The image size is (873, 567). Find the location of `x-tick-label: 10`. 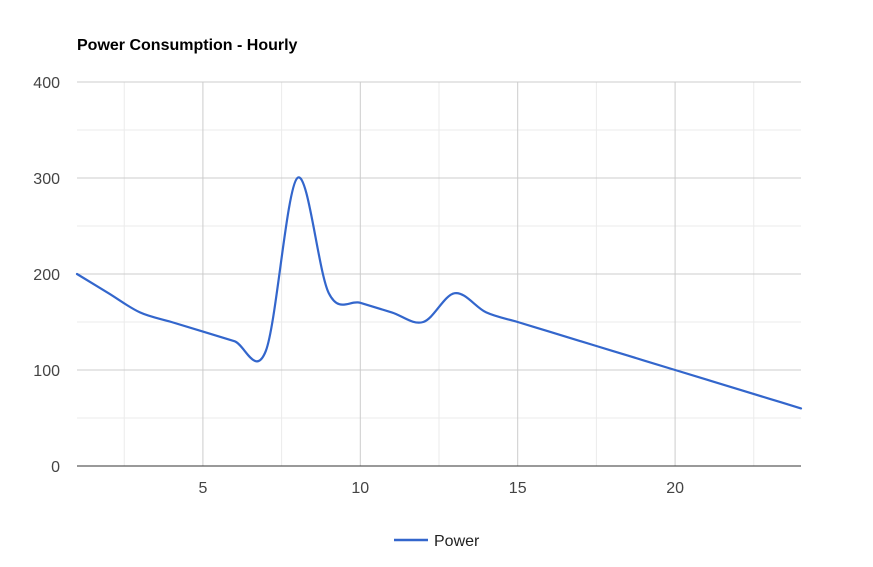

x-tick-label: 10 is located at coordinates (360, 488).